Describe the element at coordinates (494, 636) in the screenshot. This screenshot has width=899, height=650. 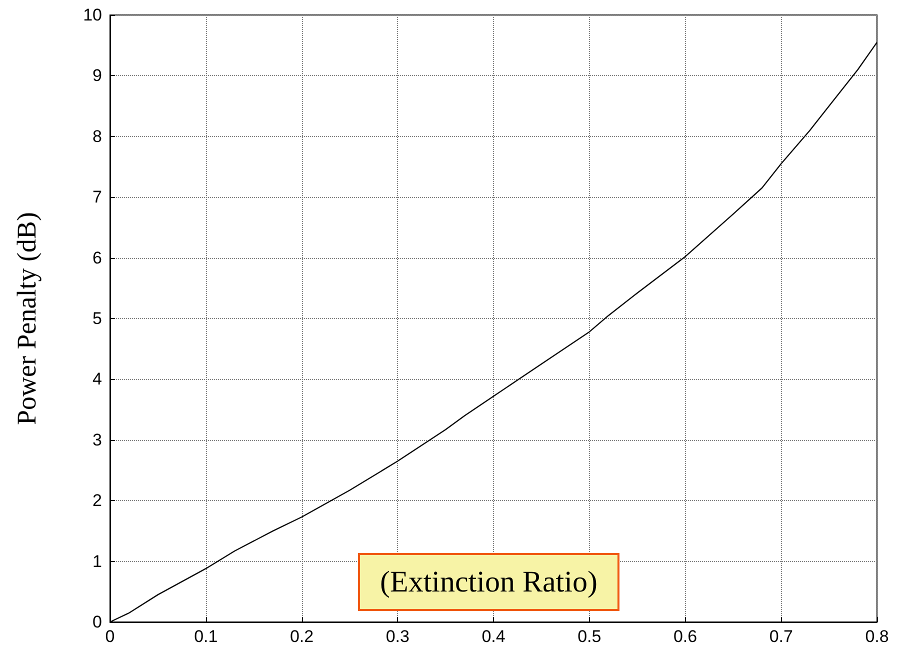
I see `x-tick-label: 0.4` at that location.